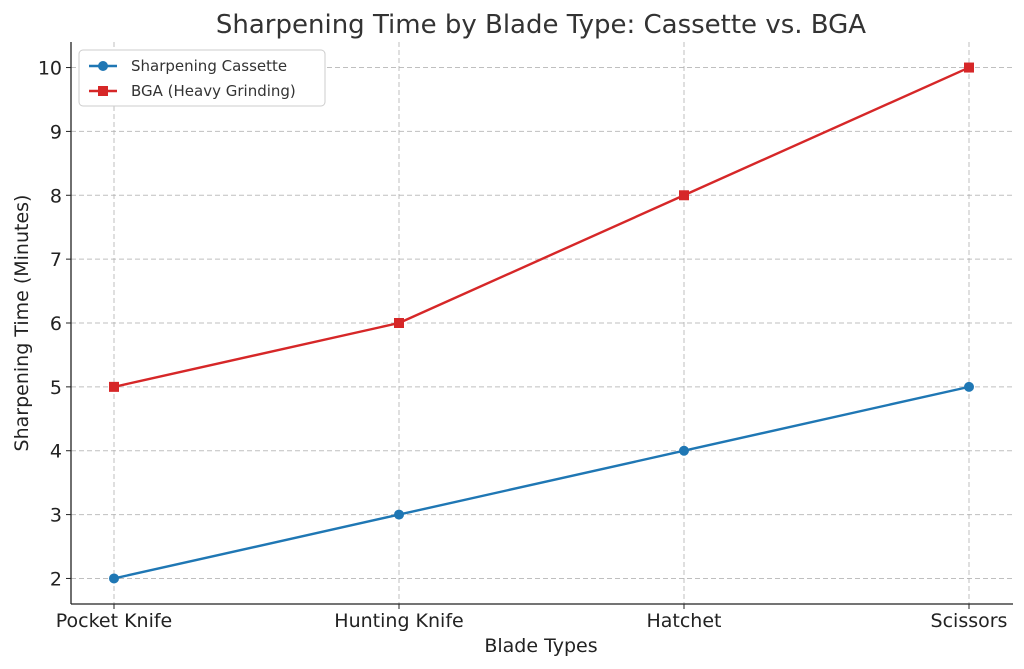 This screenshot has width=1024, height=669. What do you see at coordinates (56, 452) in the screenshot?
I see `y-tick-label: 4` at bounding box center [56, 452].